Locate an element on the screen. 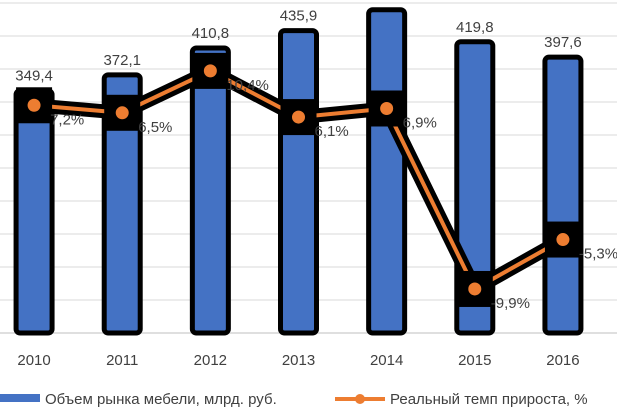 This screenshot has width=617, height=415. x-tick-2015: 2015 is located at coordinates (474, 360).